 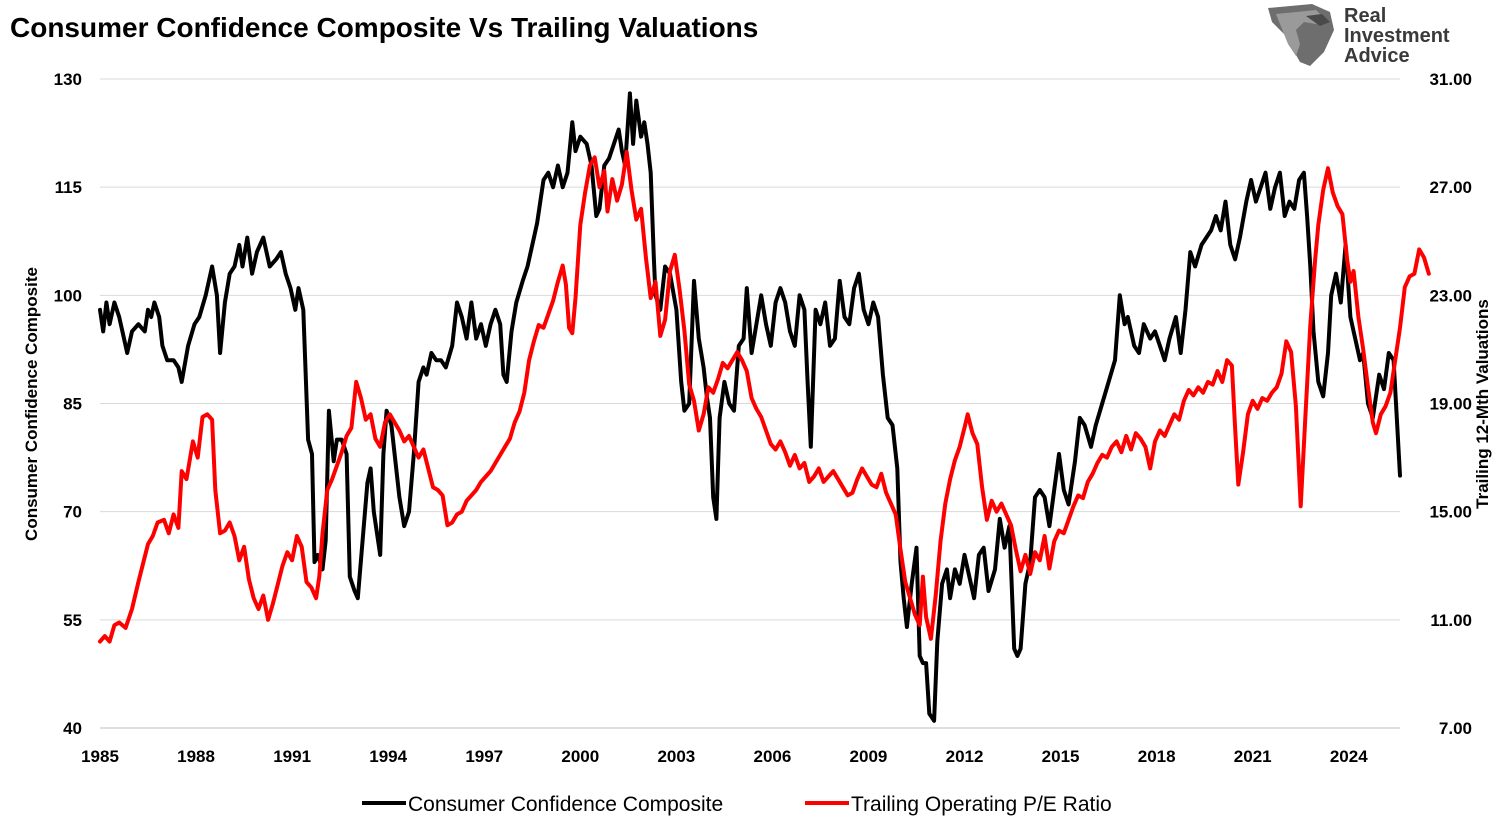 I want to click on x-tick-label: 2003, so click(x=676, y=756).